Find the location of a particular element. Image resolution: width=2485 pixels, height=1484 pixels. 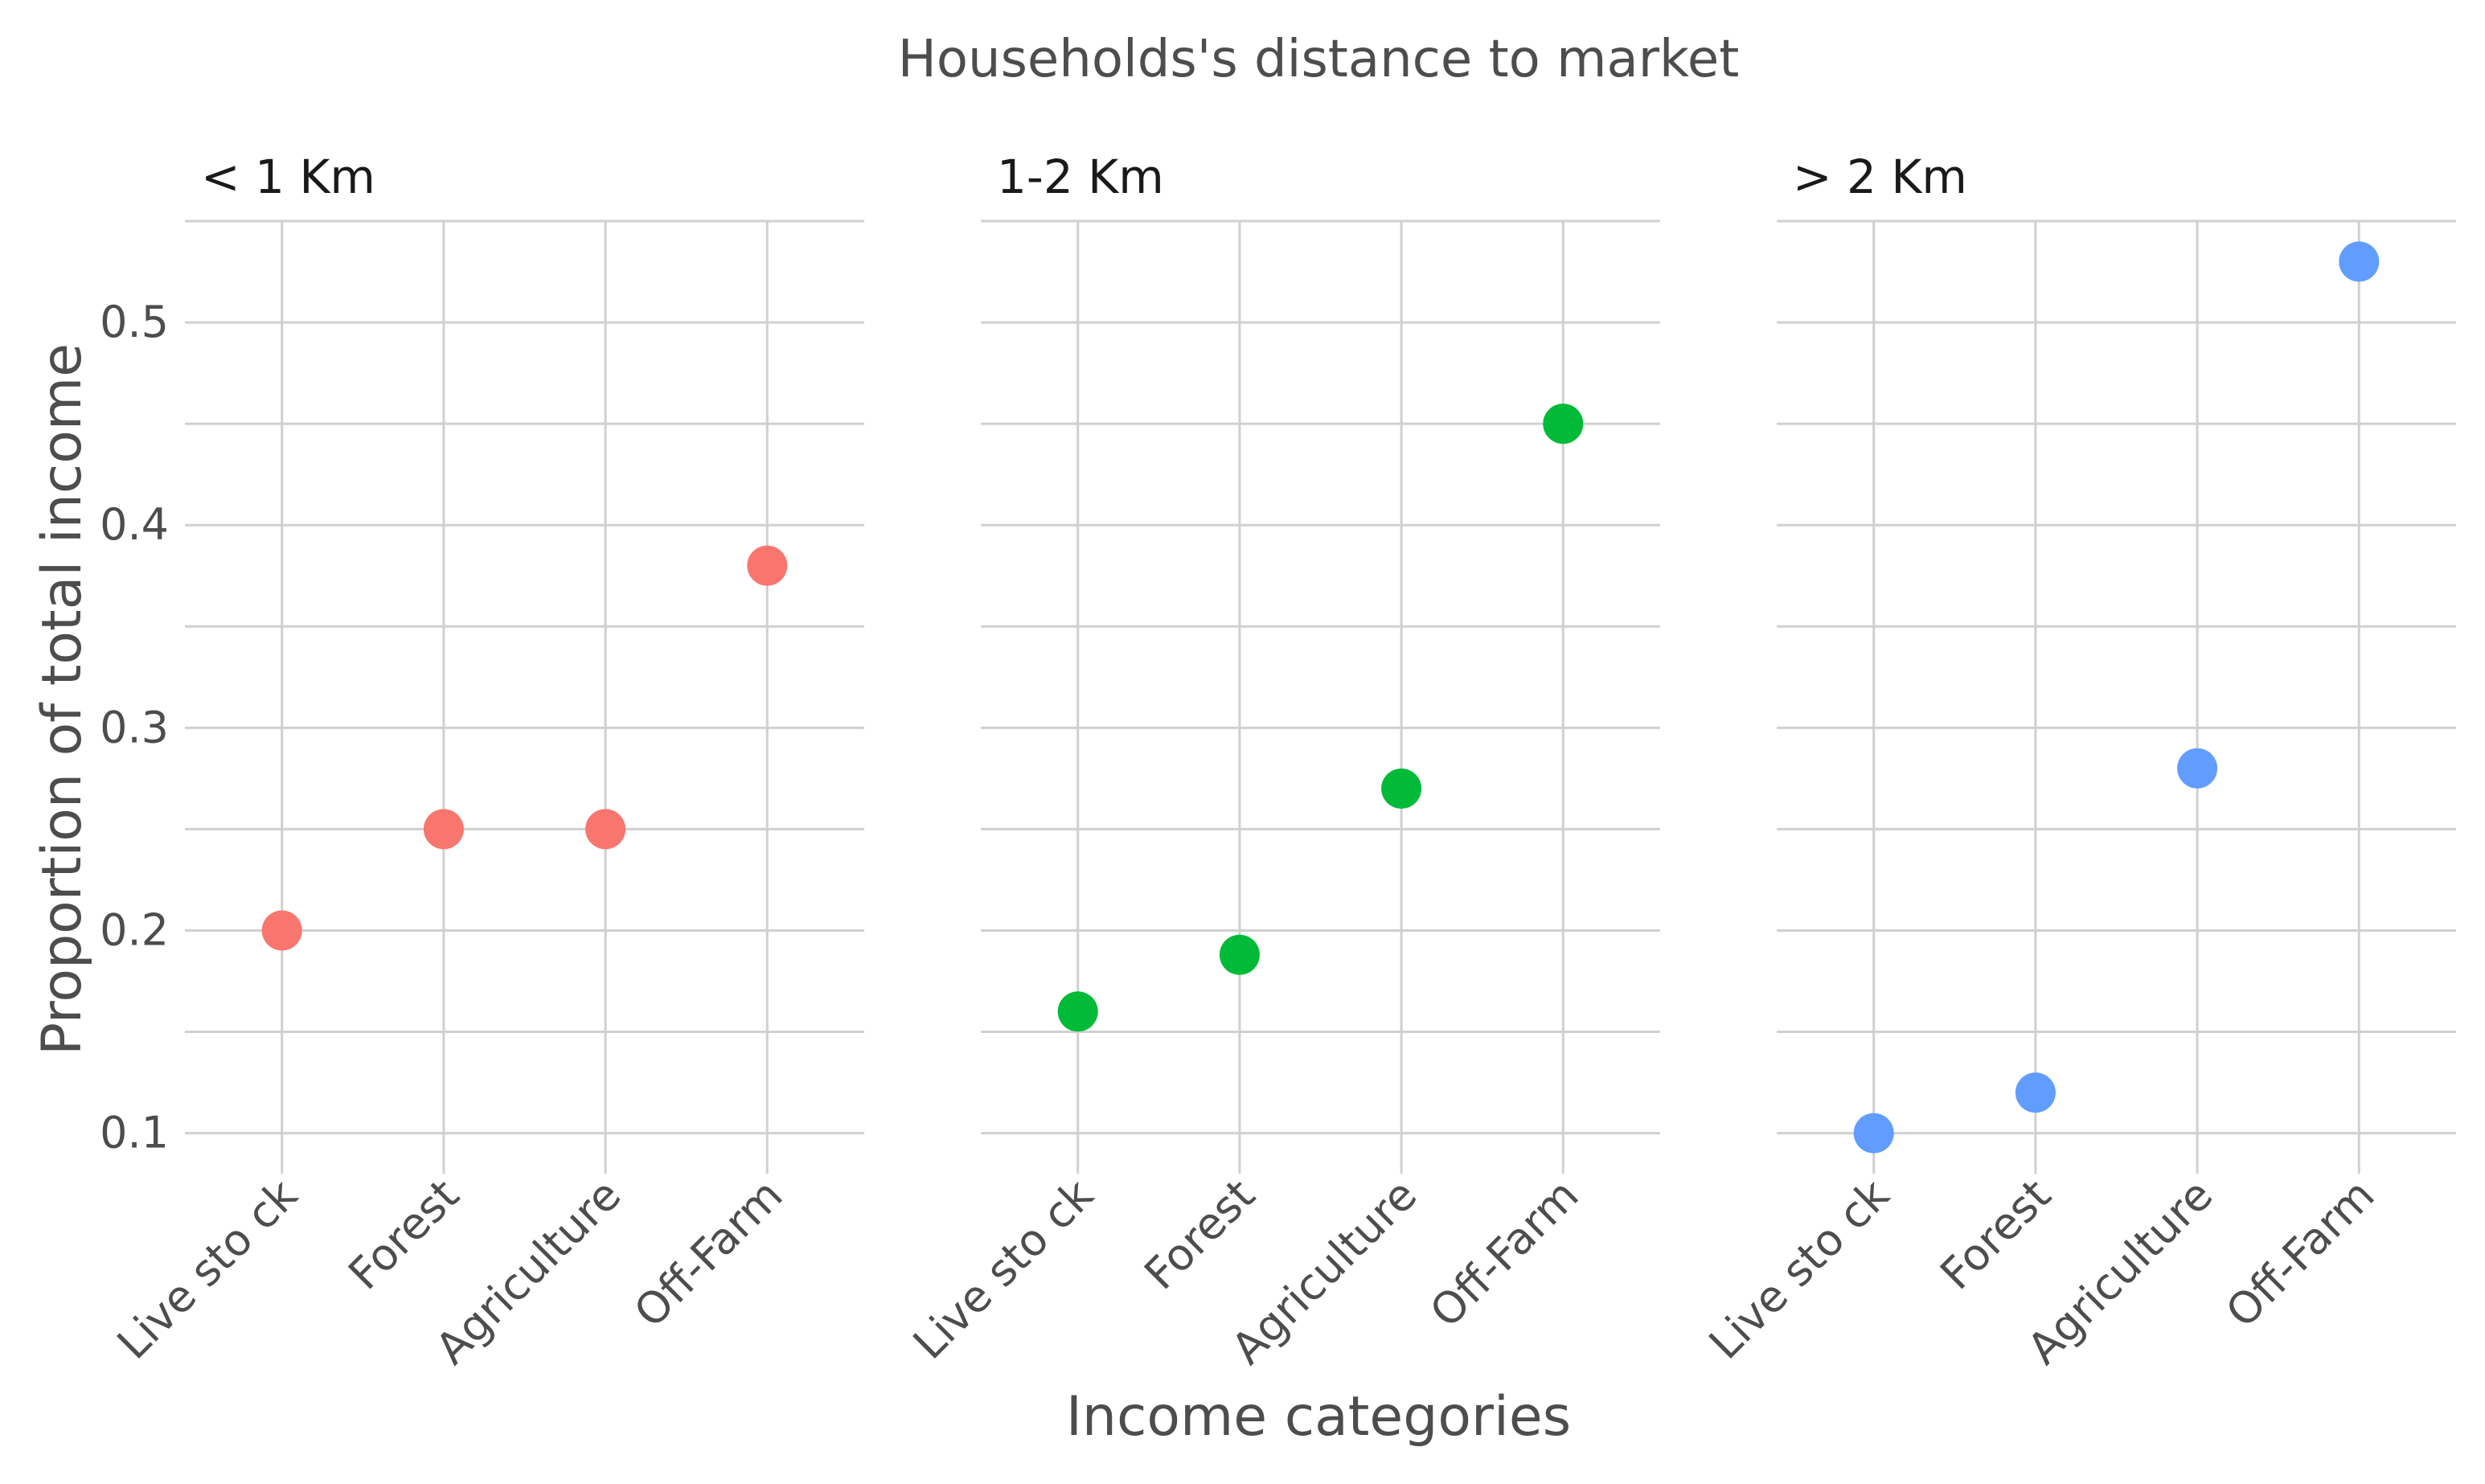

facet-label: < 1 Km is located at coordinates (288, 177).